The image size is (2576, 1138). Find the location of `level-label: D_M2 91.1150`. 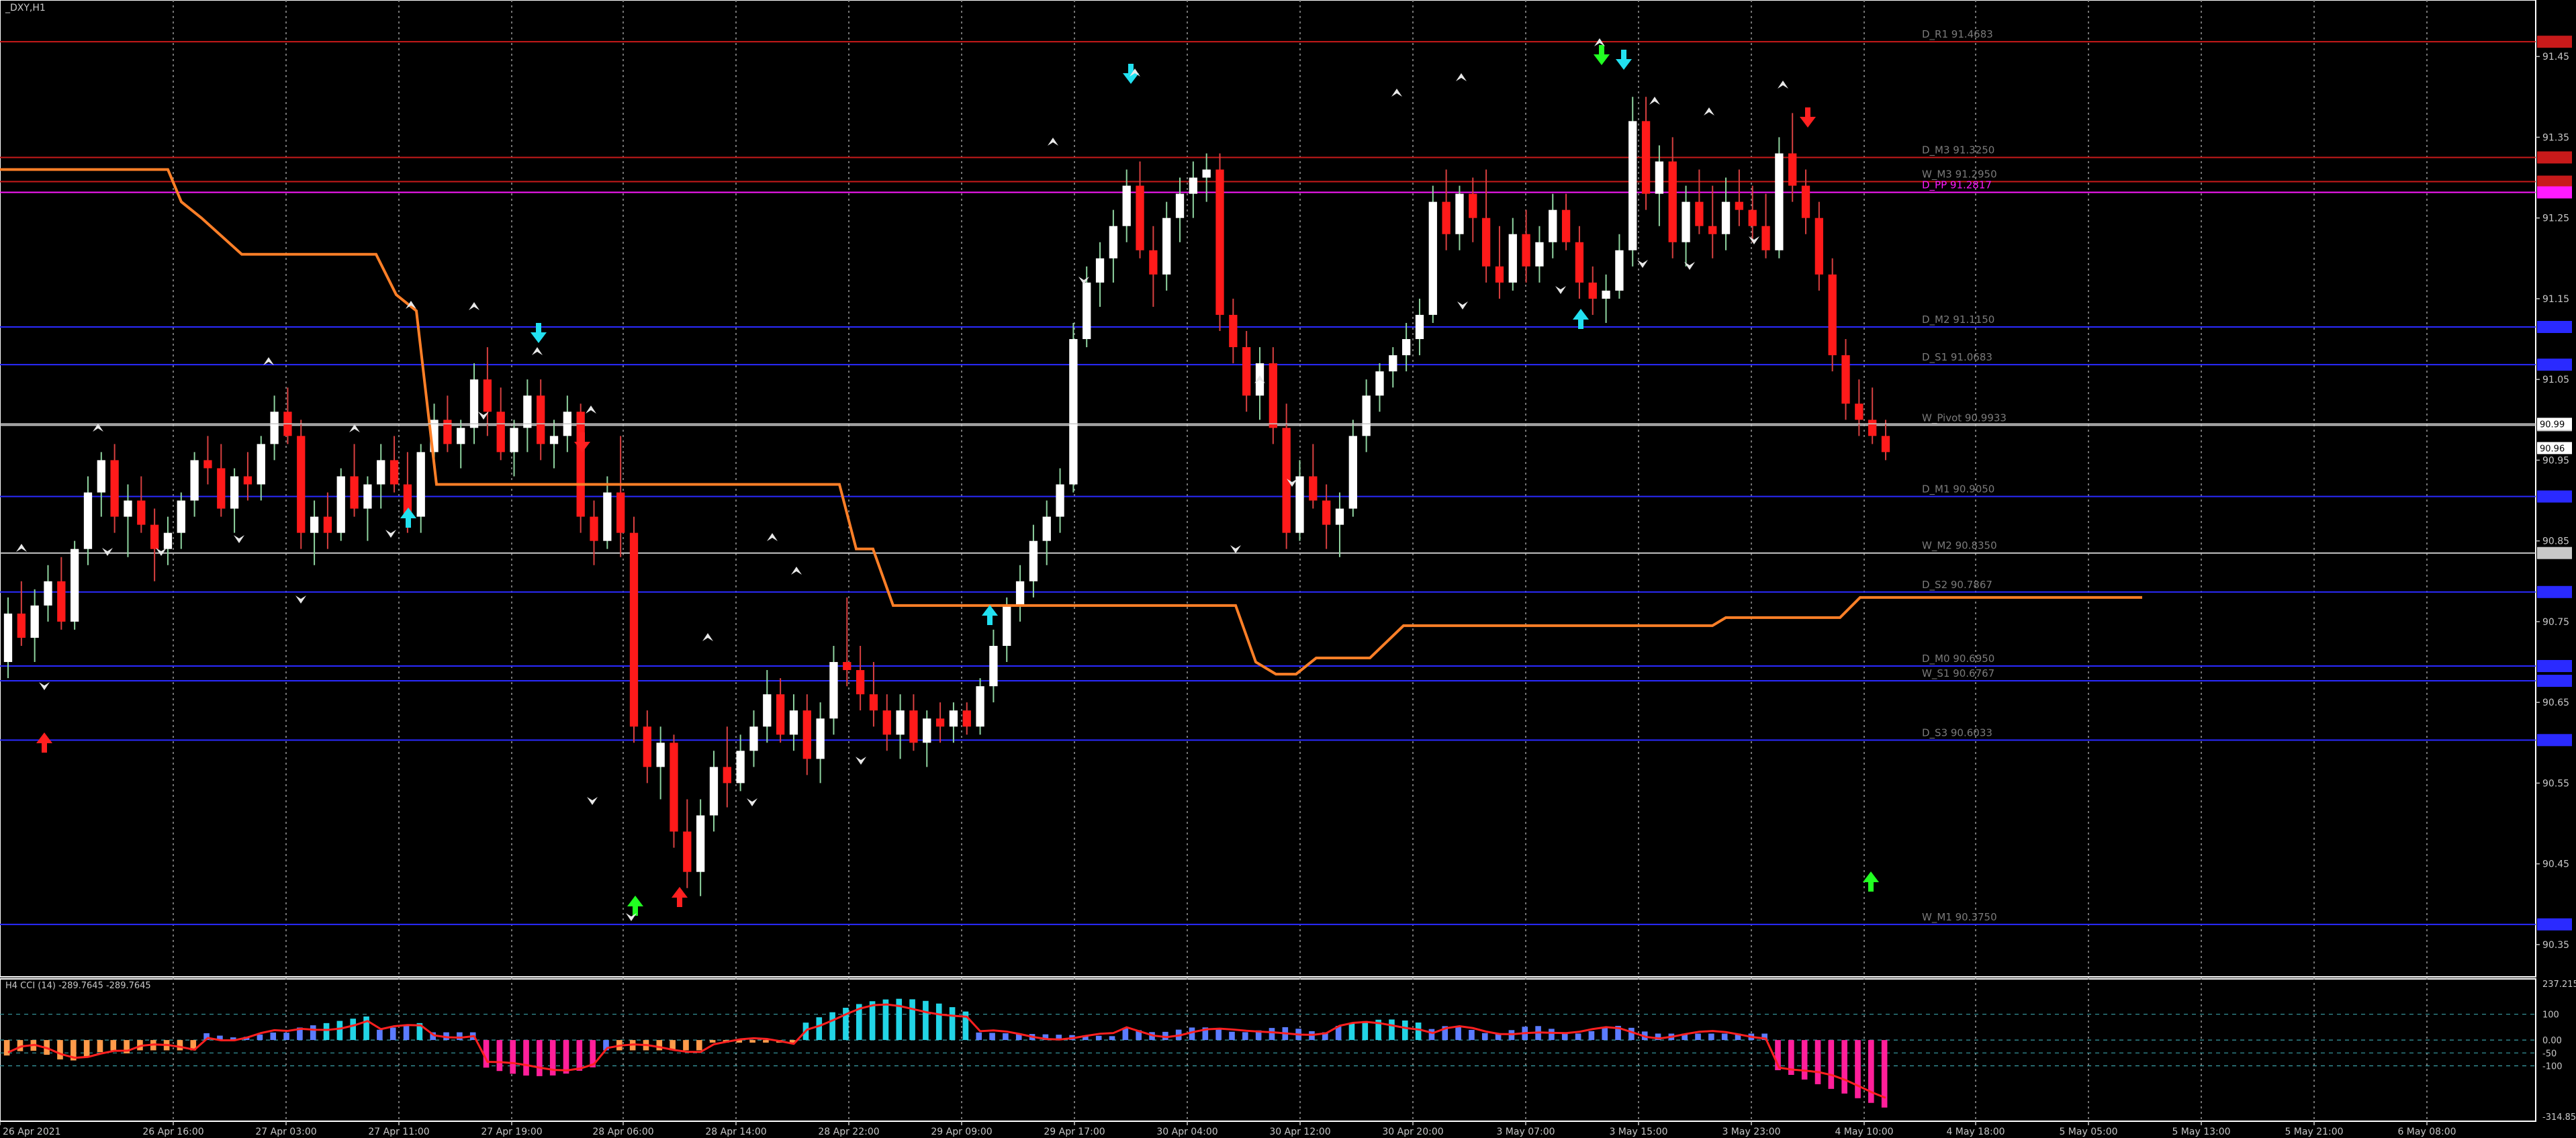

level-label: D_M2 91.1150 is located at coordinates (1958, 320).